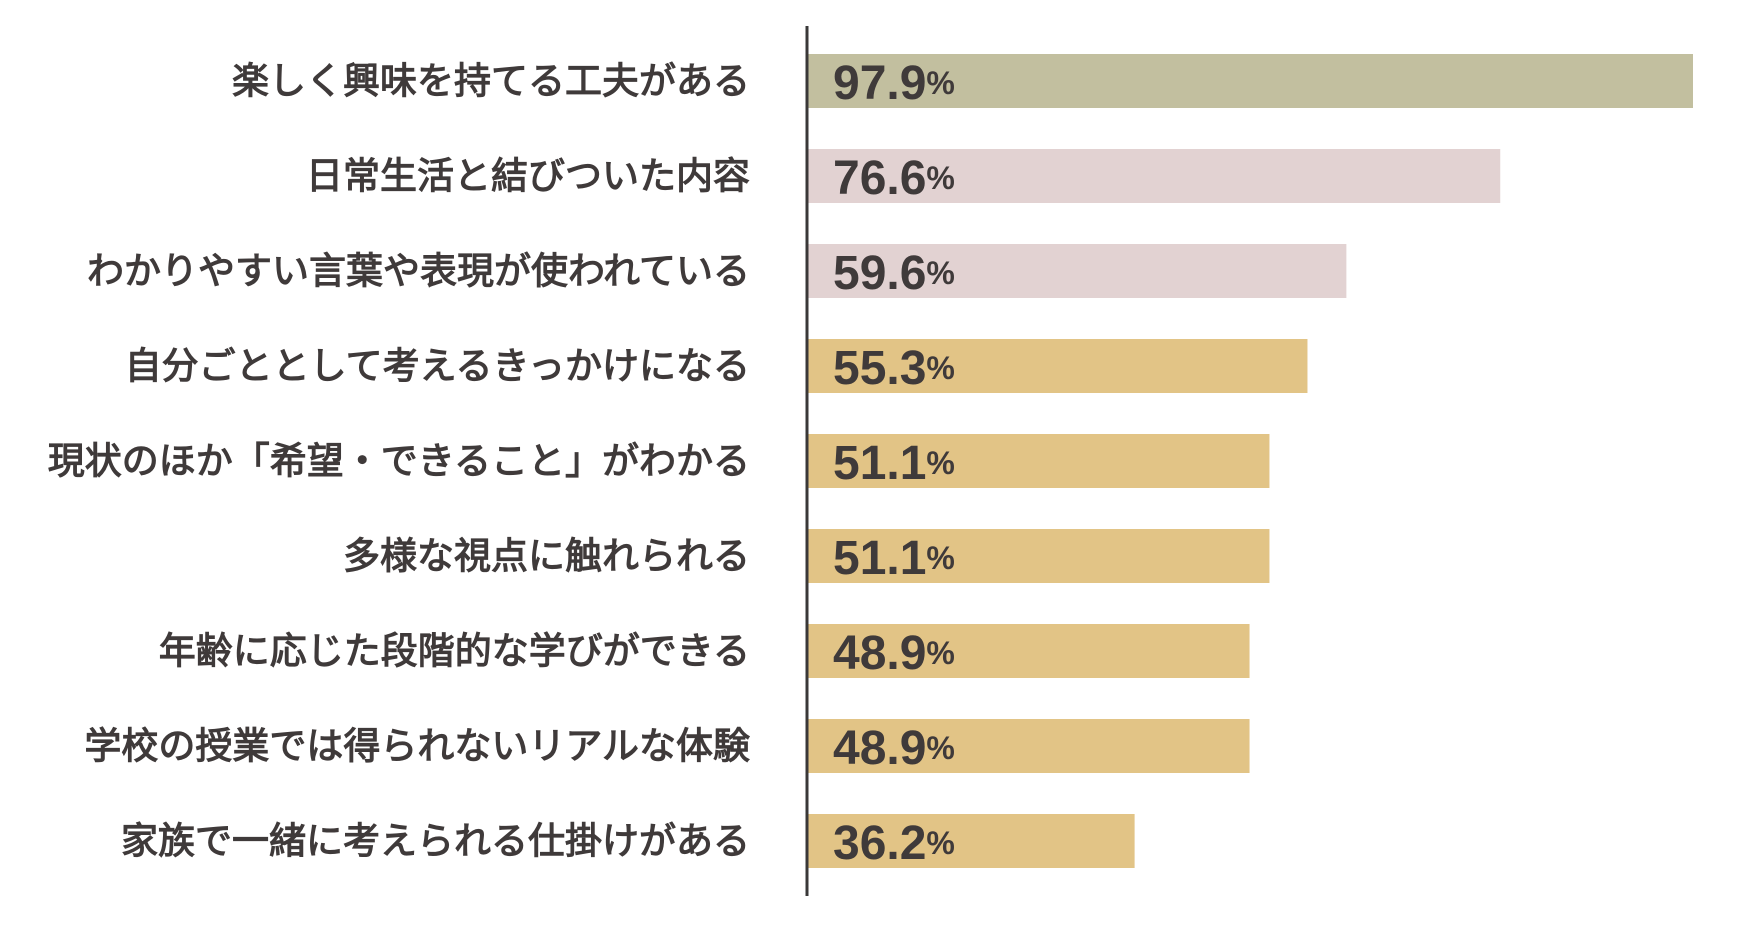 The image size is (1753, 928). What do you see at coordinates (454, 651) in the screenshot?
I see `category-label-7: 年齢に応じた段階的な学びができる` at bounding box center [454, 651].